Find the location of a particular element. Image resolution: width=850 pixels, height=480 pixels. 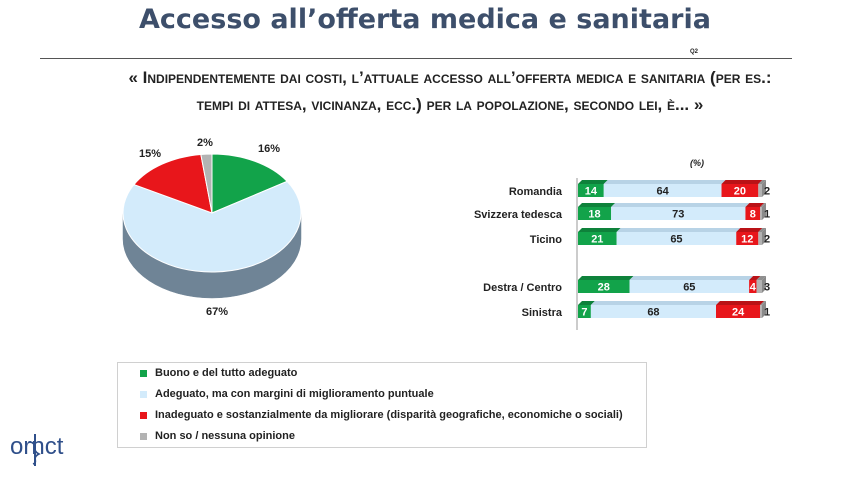

bar-value-label: 21 is located at coordinates (597, 240).